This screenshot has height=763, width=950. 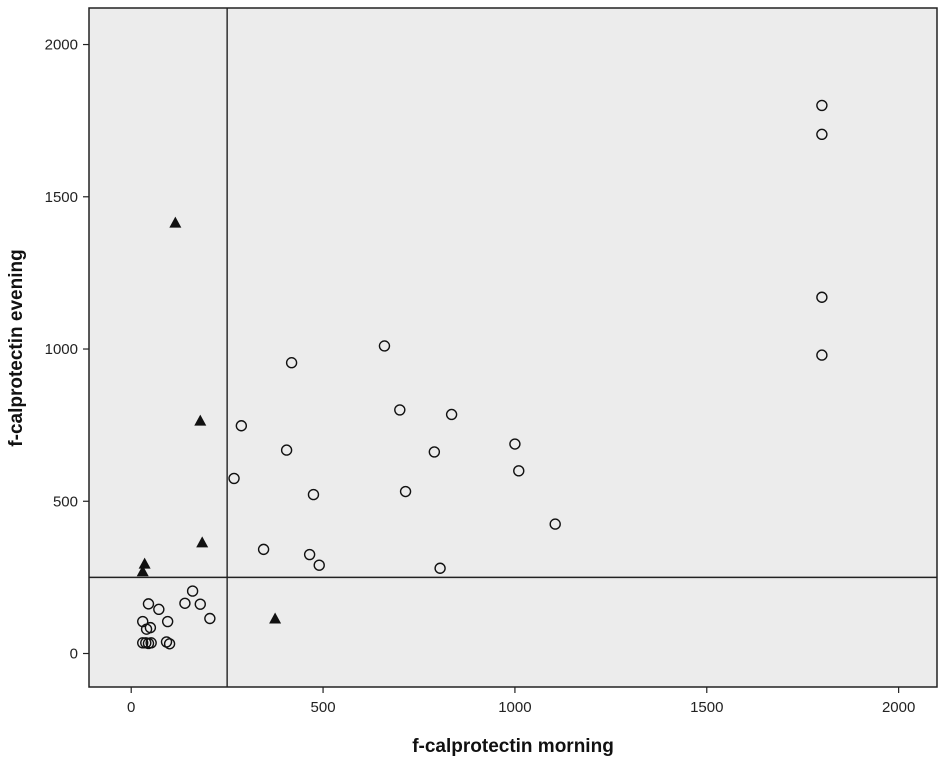 I want to click on y-tick-label: 0, so click(x=74, y=654).